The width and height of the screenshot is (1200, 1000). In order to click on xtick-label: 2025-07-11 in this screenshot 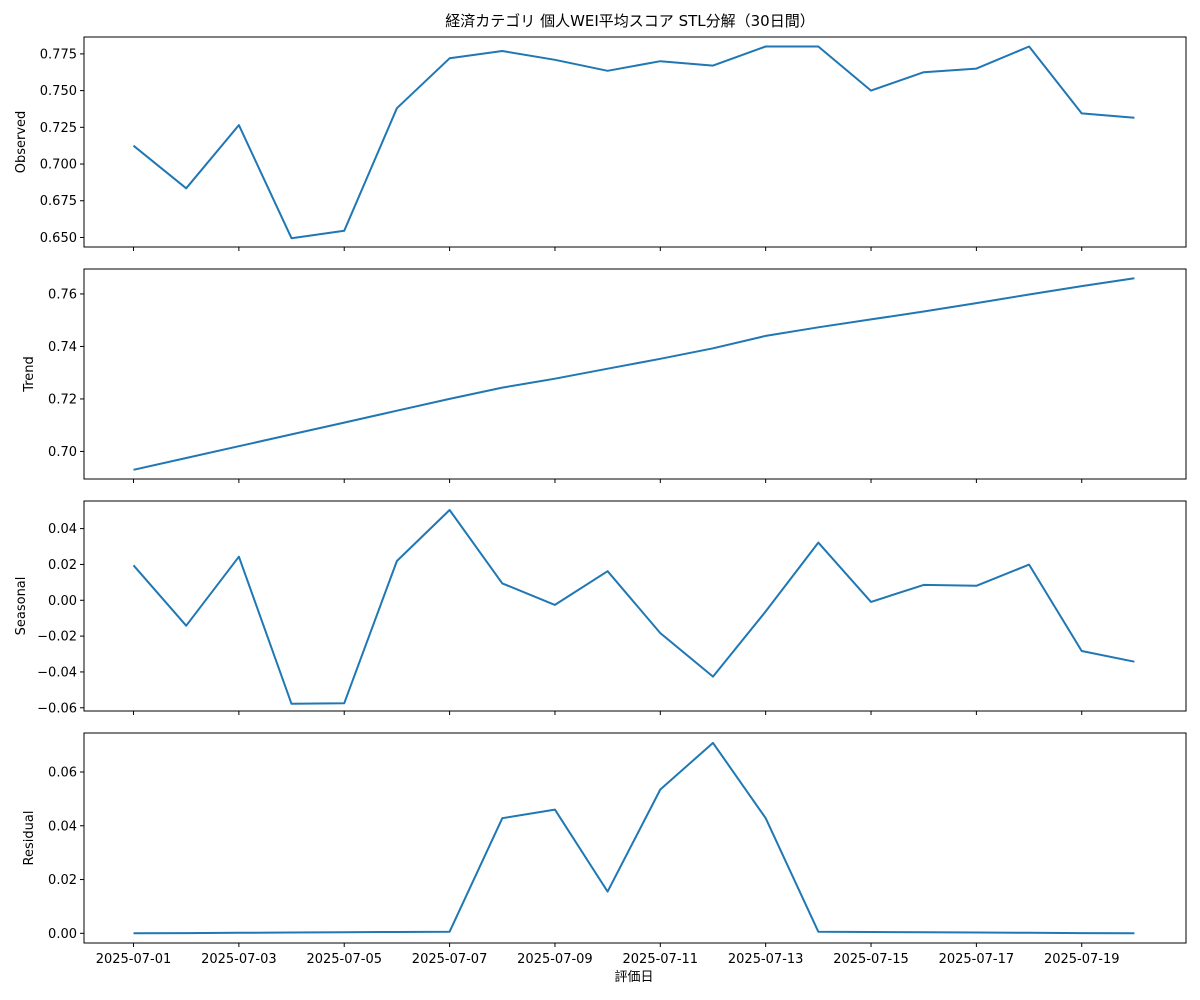, I will do `click(661, 959)`.